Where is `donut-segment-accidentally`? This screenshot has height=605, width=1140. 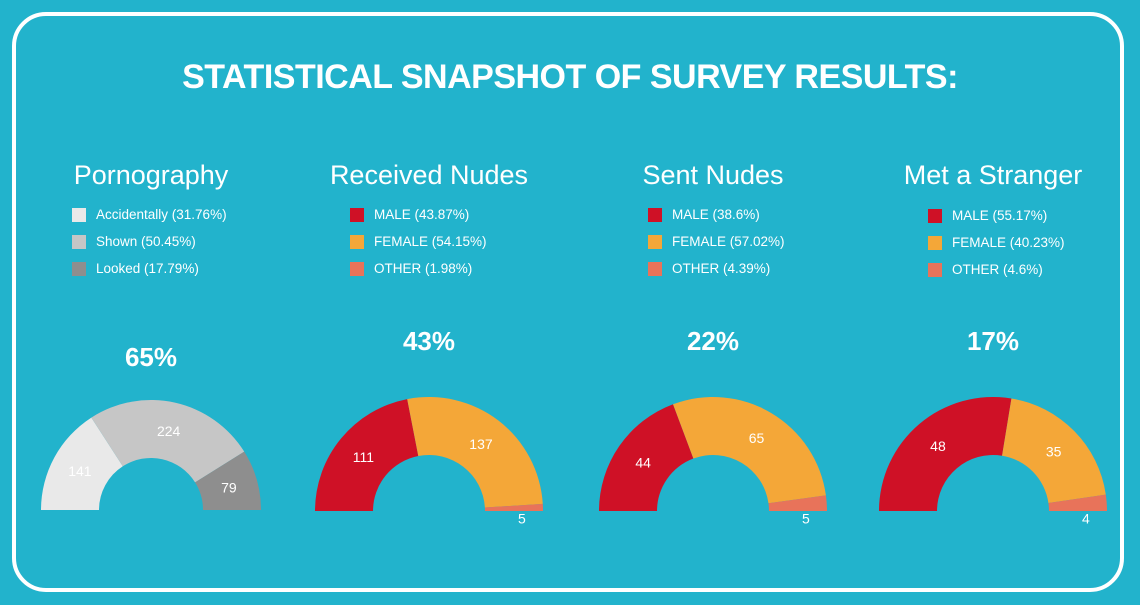 donut-segment-accidentally is located at coordinates (82, 463).